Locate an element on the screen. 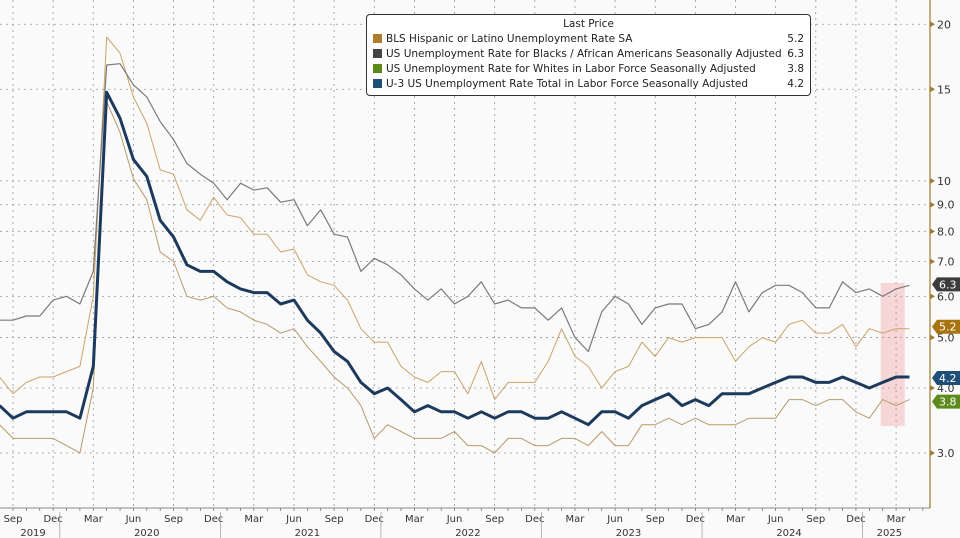  y-tick-label: 4.0 is located at coordinates (946, 388).